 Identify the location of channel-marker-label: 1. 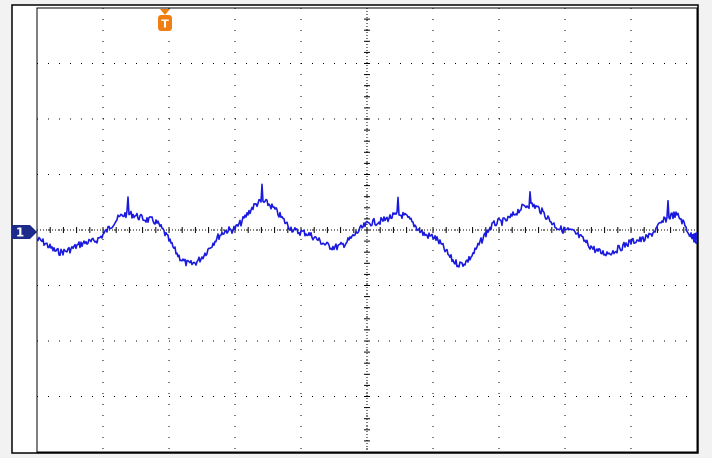
(20, 233).